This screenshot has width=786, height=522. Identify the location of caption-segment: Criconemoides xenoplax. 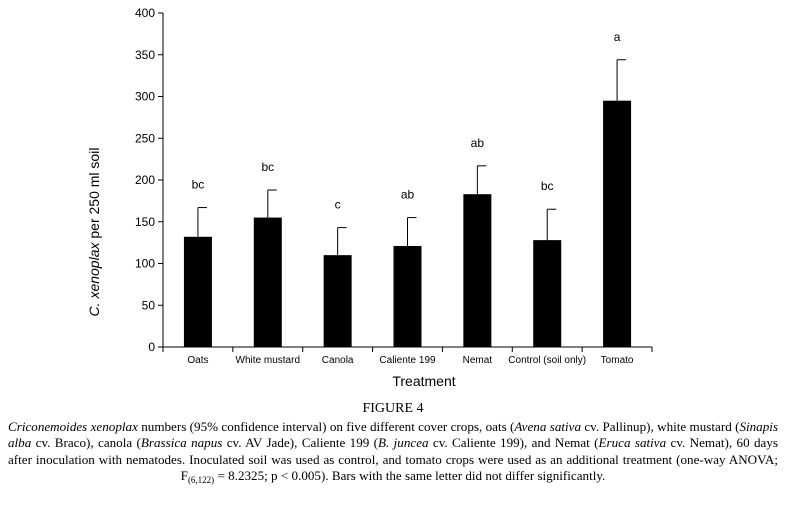
(73, 426).